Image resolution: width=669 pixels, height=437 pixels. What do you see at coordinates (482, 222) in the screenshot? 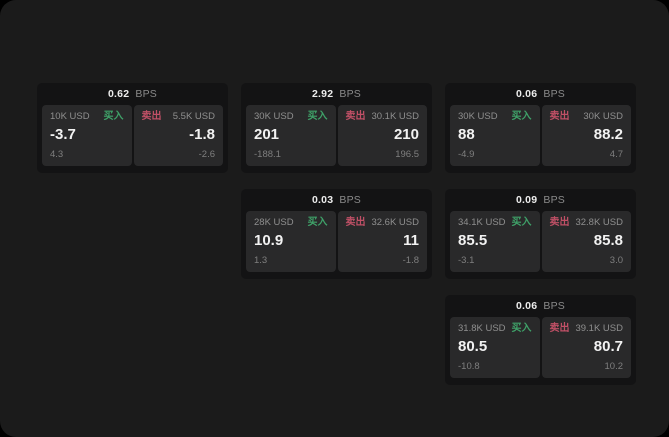
I see `buy-amount: 34.1K USD` at bounding box center [482, 222].